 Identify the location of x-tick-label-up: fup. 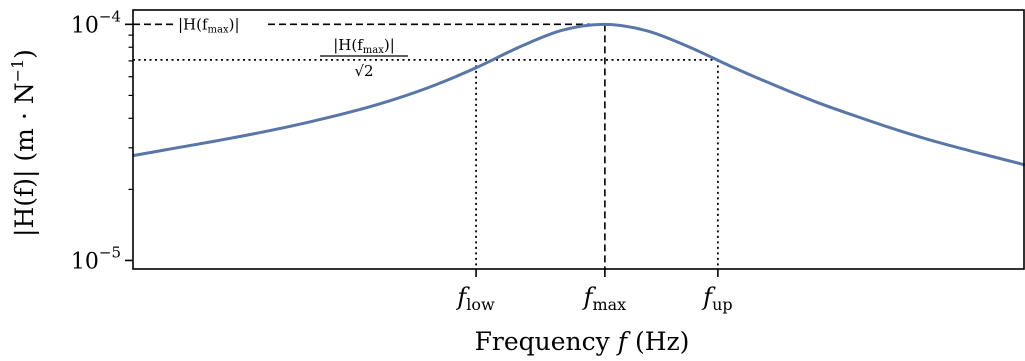
(716, 298).